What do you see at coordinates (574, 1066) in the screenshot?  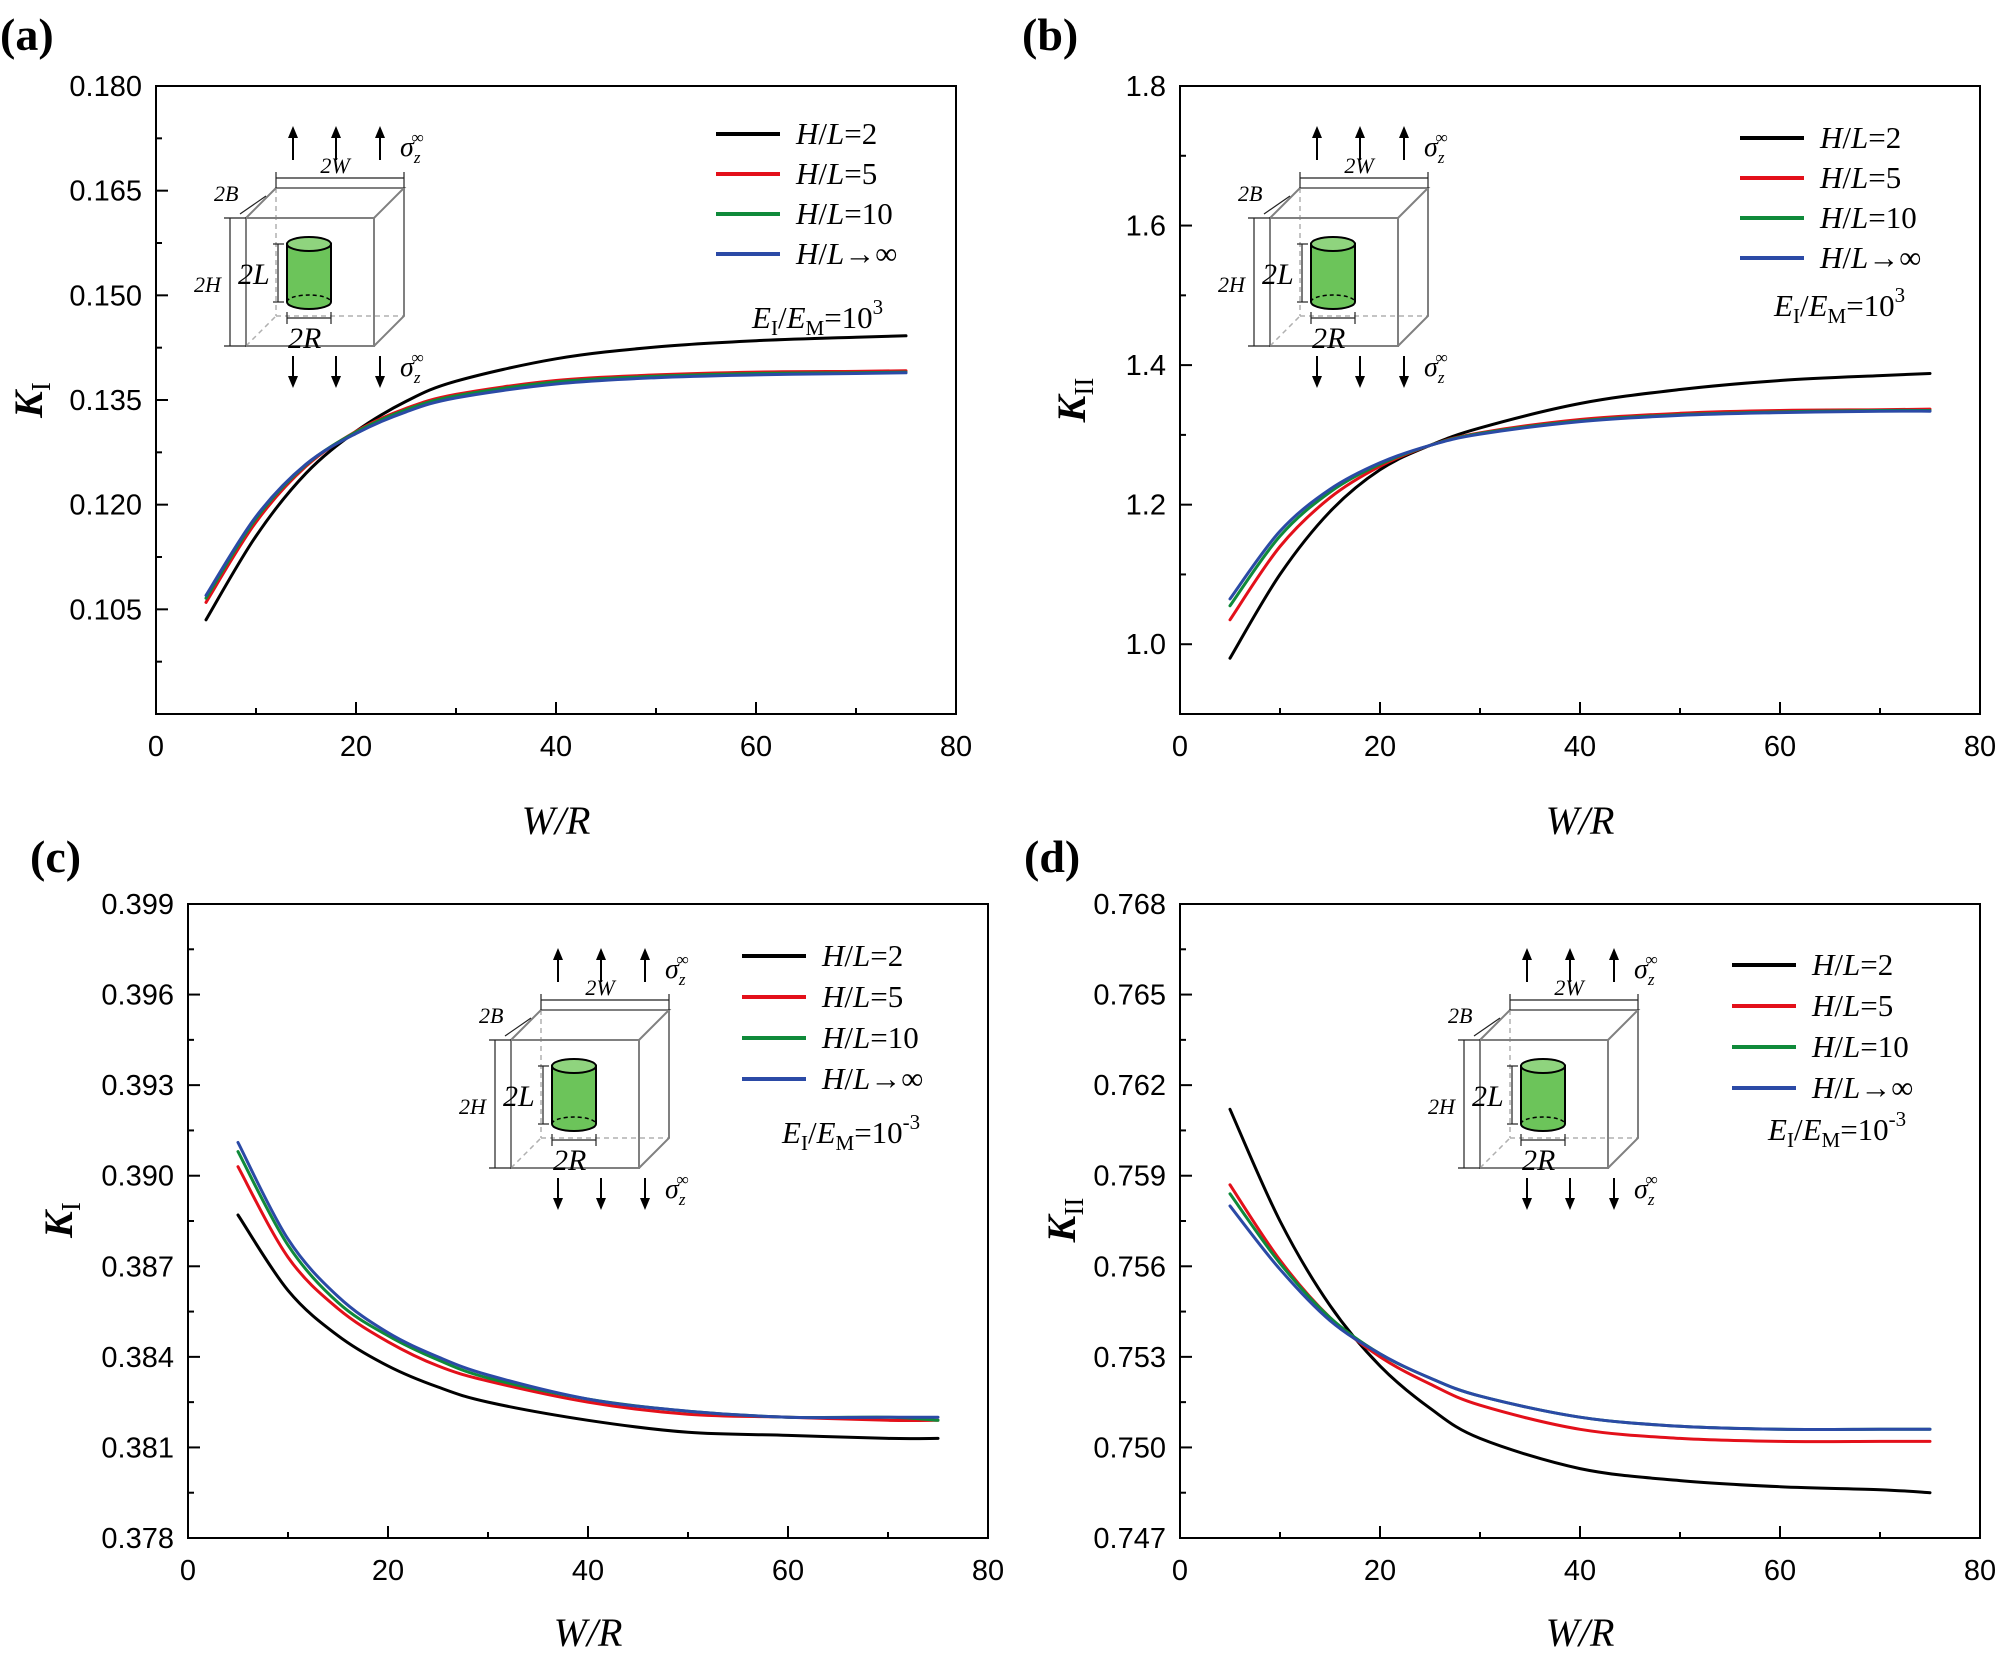 I see `cylinder-top` at bounding box center [574, 1066].